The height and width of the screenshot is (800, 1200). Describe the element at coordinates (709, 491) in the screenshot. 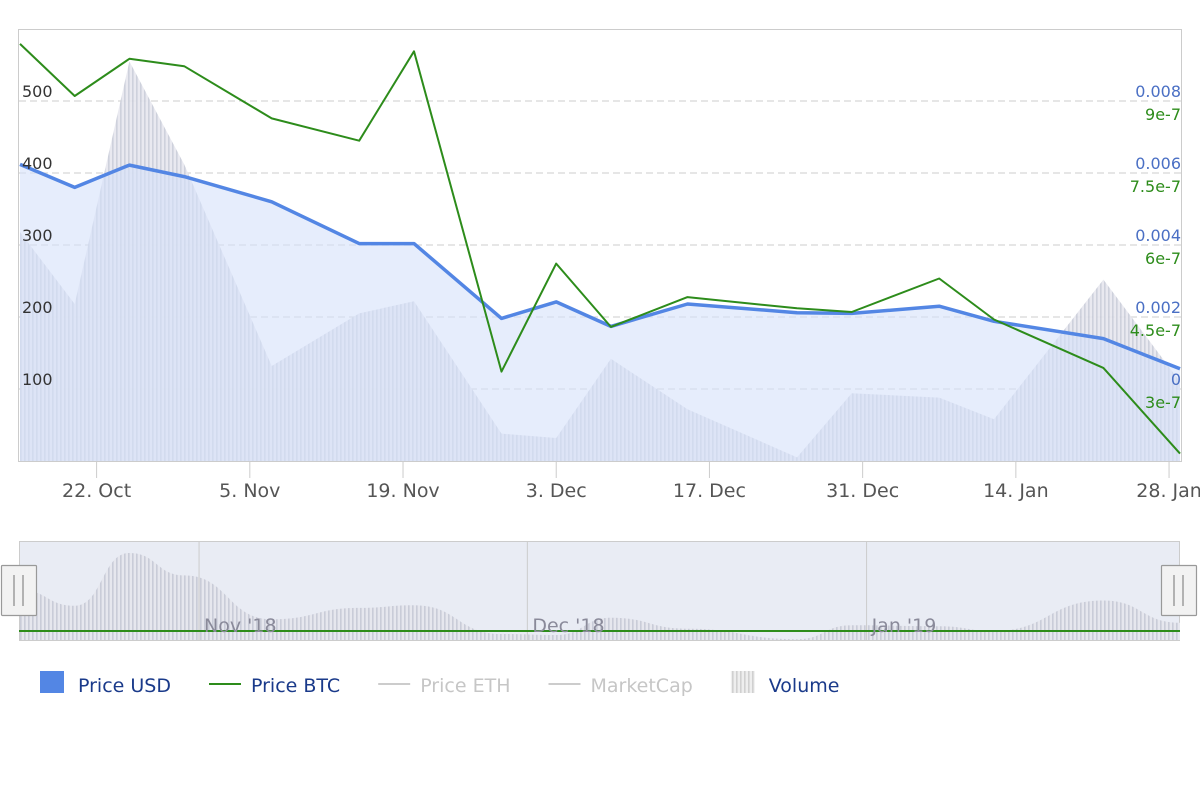

I see `x-tick-label: 17. Dec` at that location.